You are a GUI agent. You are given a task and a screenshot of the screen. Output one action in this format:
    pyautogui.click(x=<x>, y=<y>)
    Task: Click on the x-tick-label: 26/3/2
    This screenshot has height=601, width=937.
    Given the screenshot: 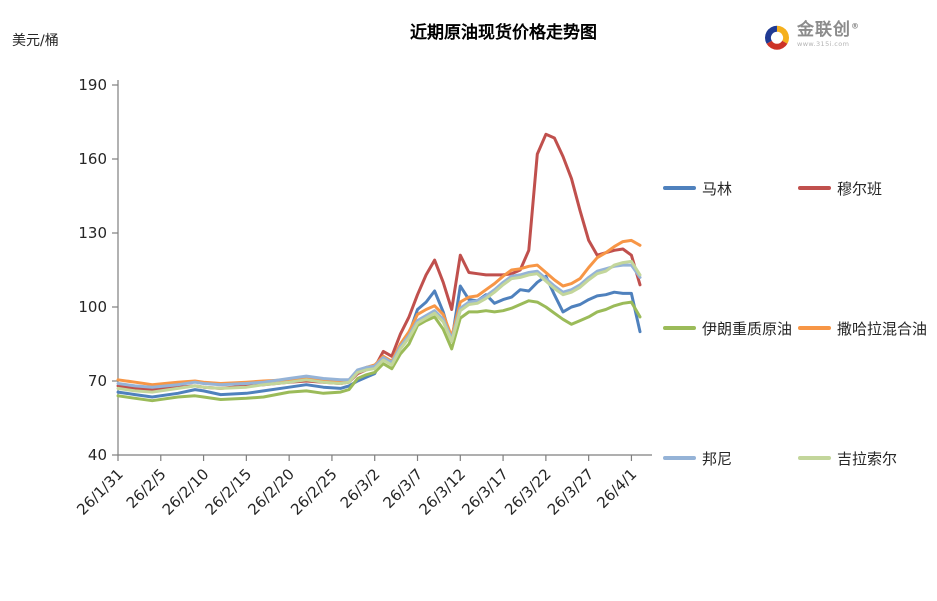 What is the action you would take?
    pyautogui.click(x=360, y=488)
    